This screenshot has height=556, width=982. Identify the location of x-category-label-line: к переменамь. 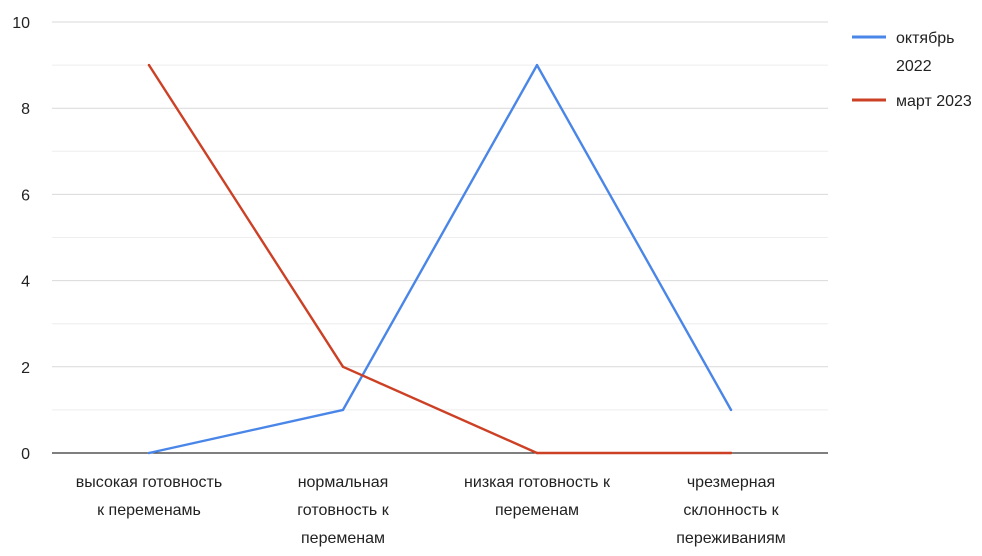
(149, 510).